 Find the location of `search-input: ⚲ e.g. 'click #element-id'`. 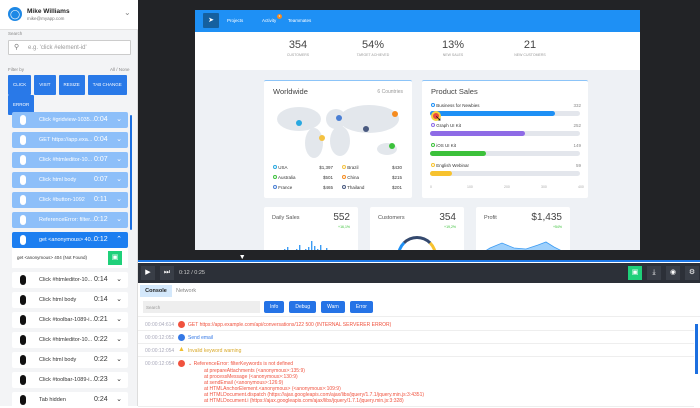

search-input: ⚲ e.g. 'click #element-id' is located at coordinates (69, 47).